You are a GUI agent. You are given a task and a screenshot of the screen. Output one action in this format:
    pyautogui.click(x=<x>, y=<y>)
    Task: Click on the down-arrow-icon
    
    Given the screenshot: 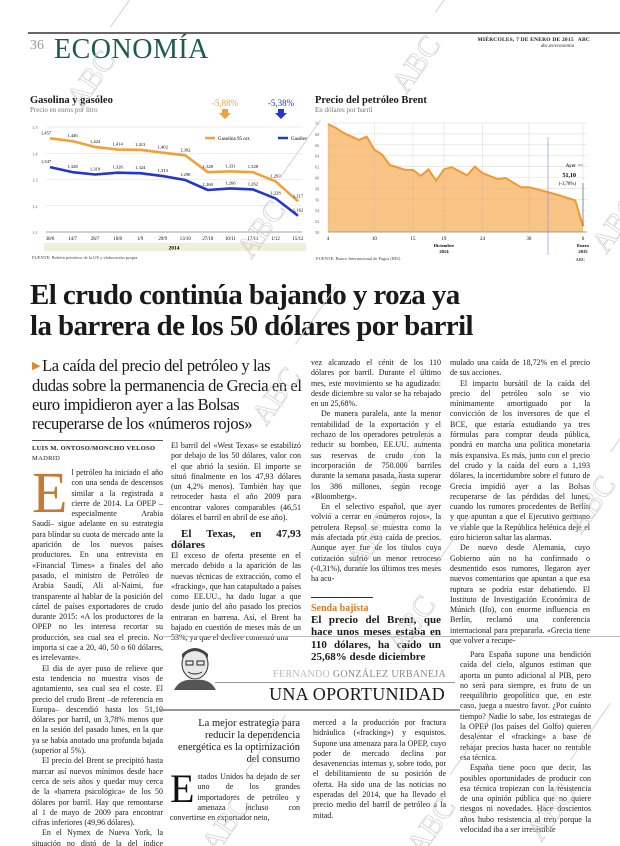 What is the action you would take?
    pyautogui.click(x=225, y=114)
    